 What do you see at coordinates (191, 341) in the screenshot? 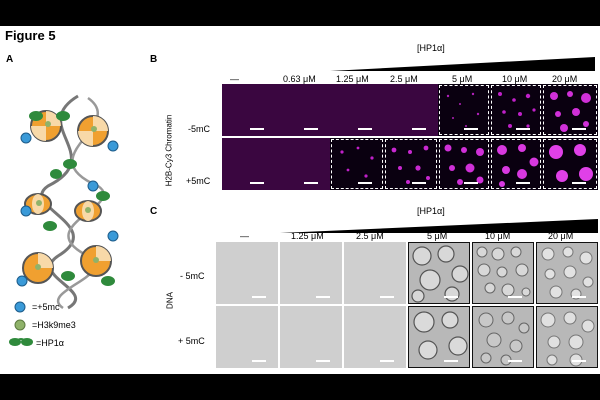
I see `c-row-label-1: + 5mC` at bounding box center [191, 341].